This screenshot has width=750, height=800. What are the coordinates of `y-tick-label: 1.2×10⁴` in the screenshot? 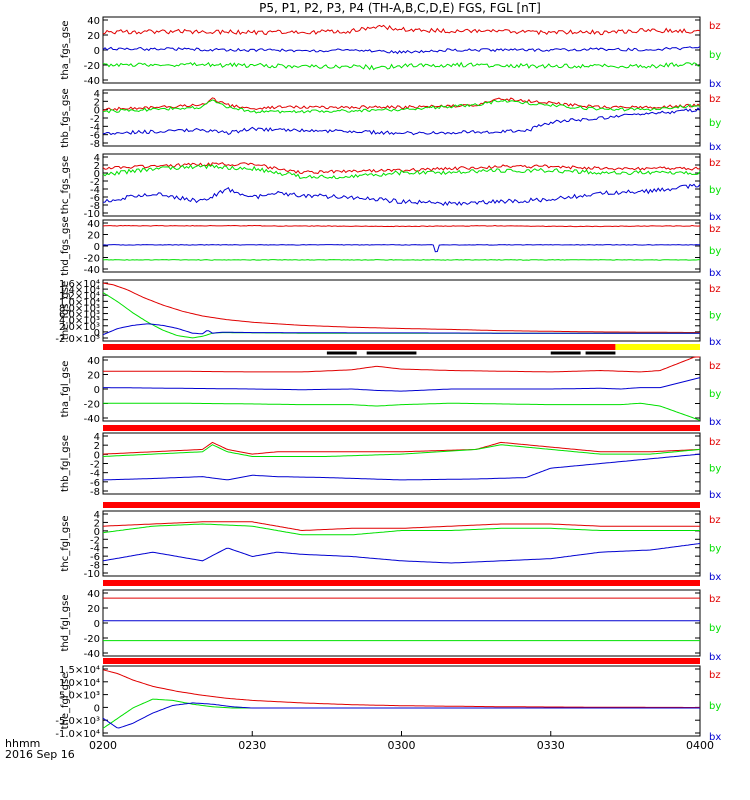 It's located at (79, 296).